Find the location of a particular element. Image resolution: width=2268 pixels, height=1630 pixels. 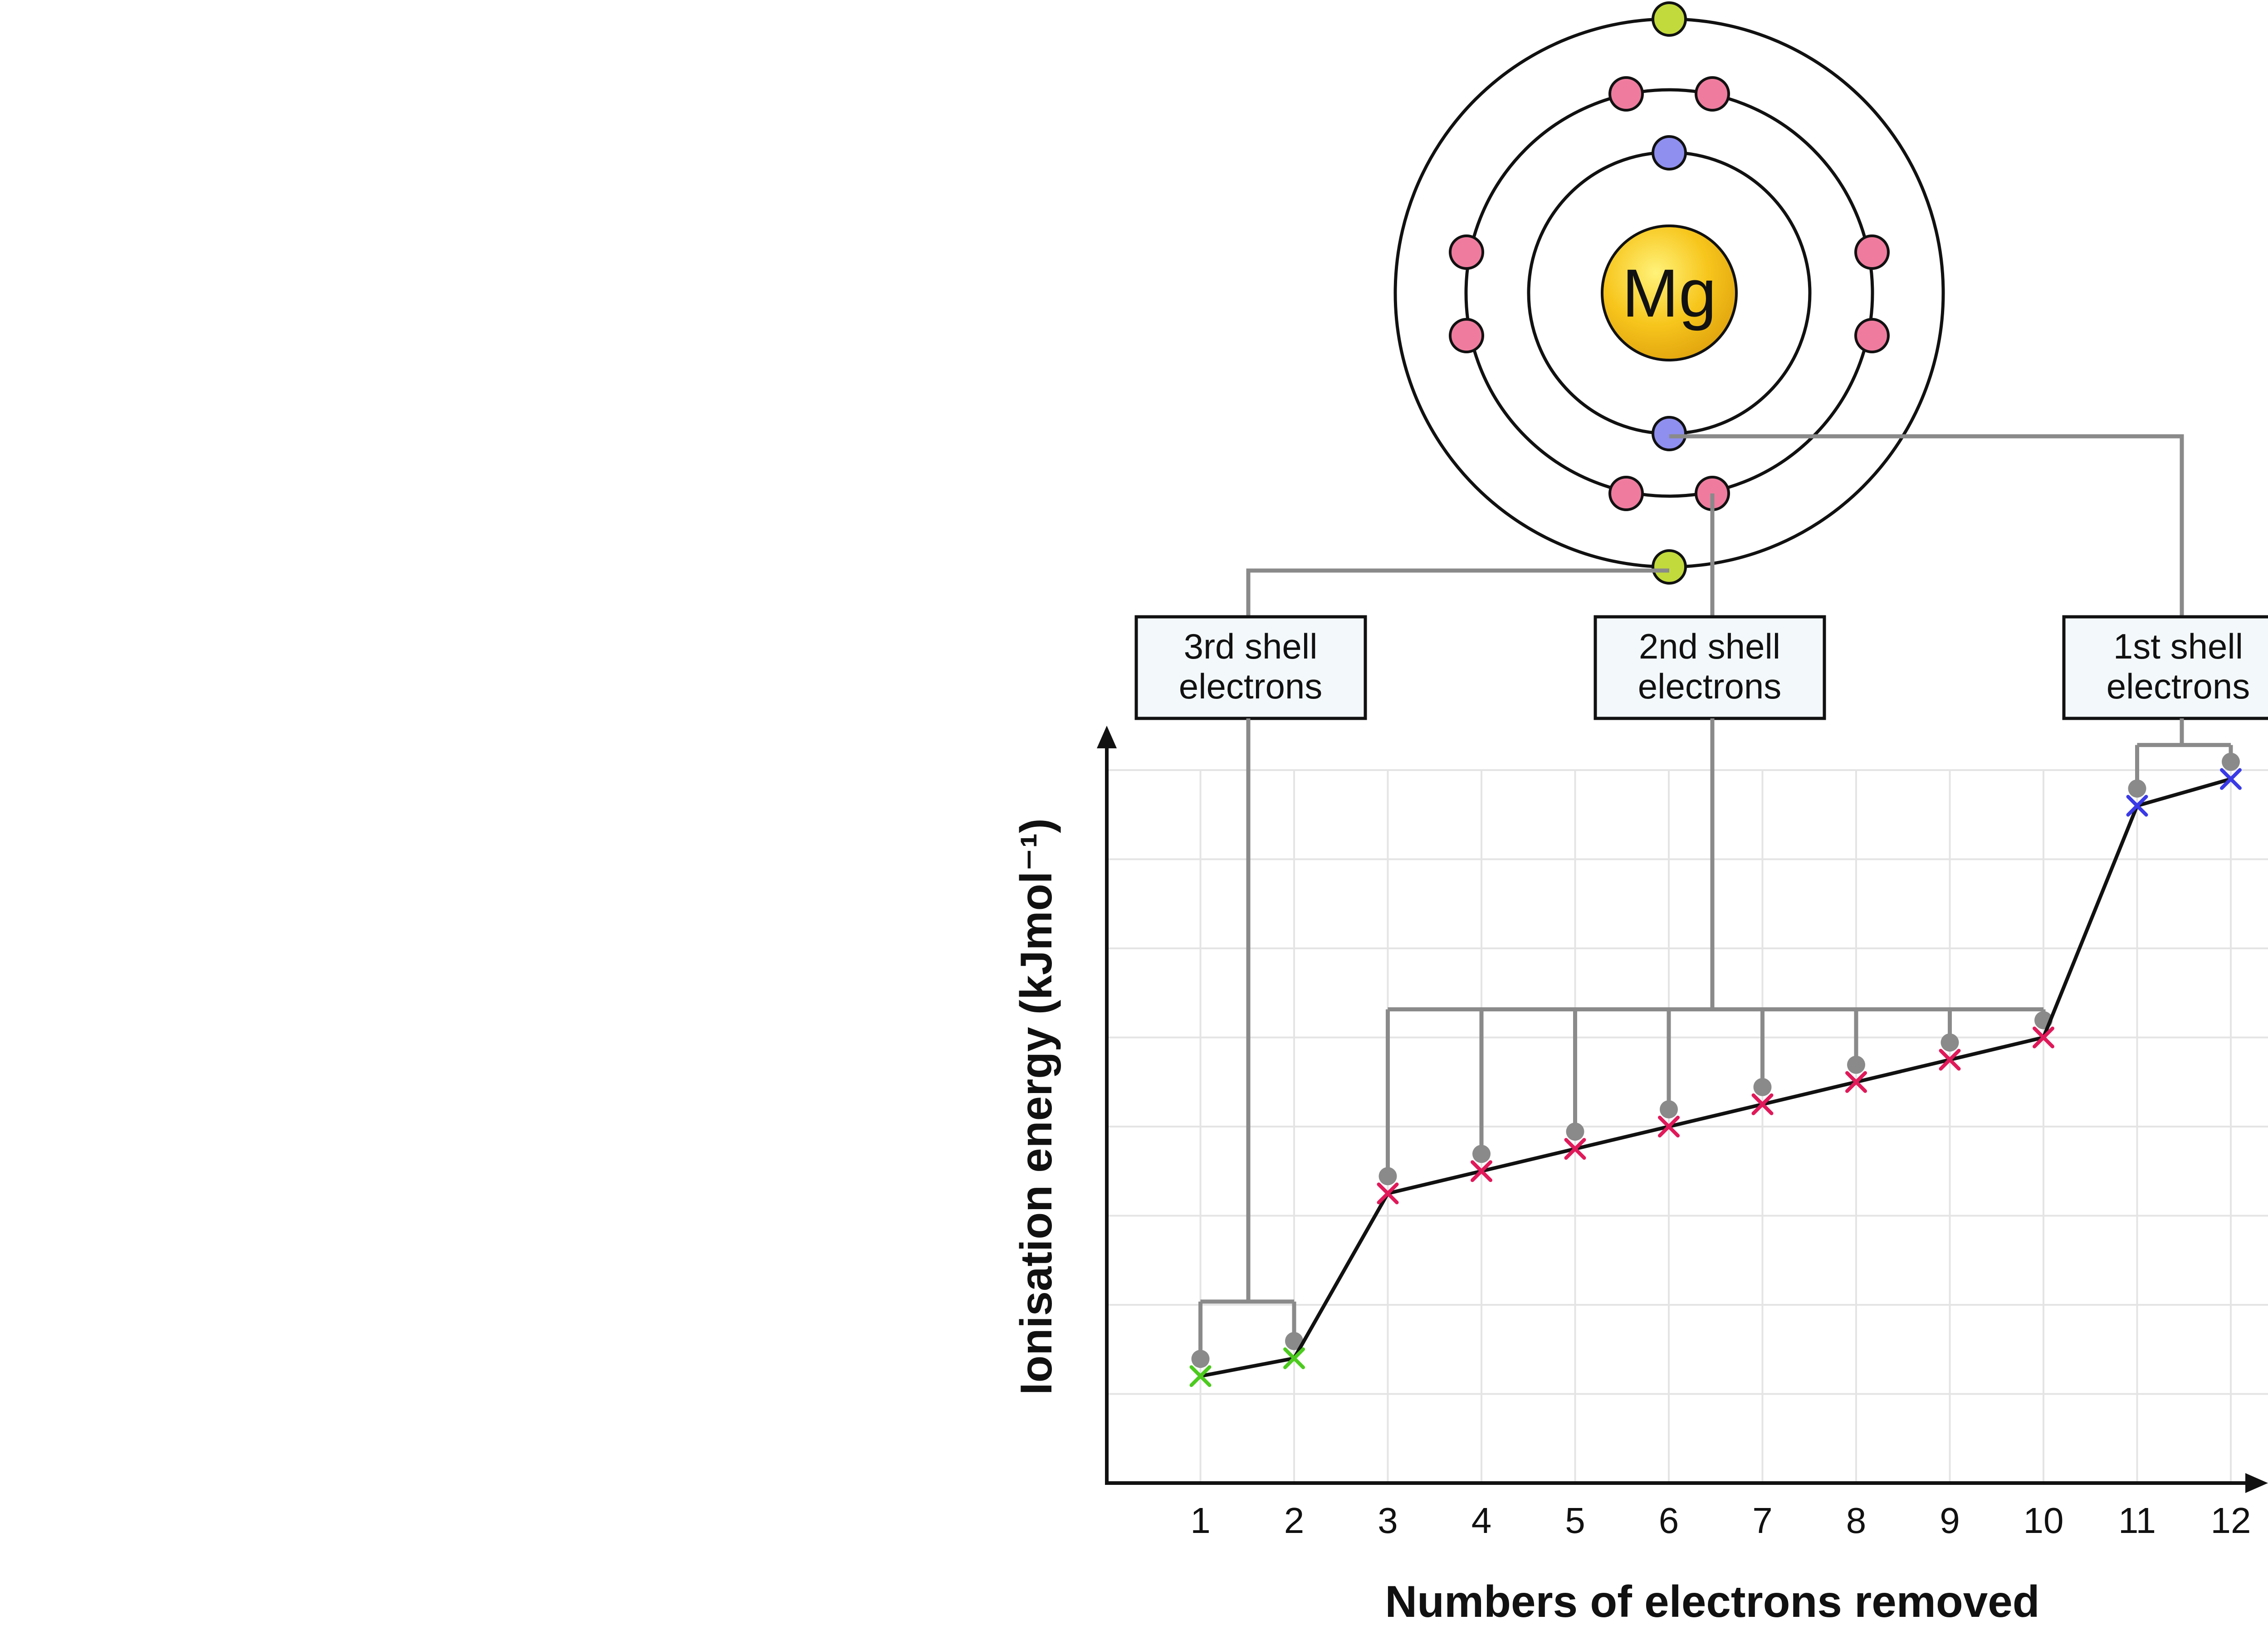

label-box-3rd-shell: 3rd shell electrons is located at coordinates (1251, 667).